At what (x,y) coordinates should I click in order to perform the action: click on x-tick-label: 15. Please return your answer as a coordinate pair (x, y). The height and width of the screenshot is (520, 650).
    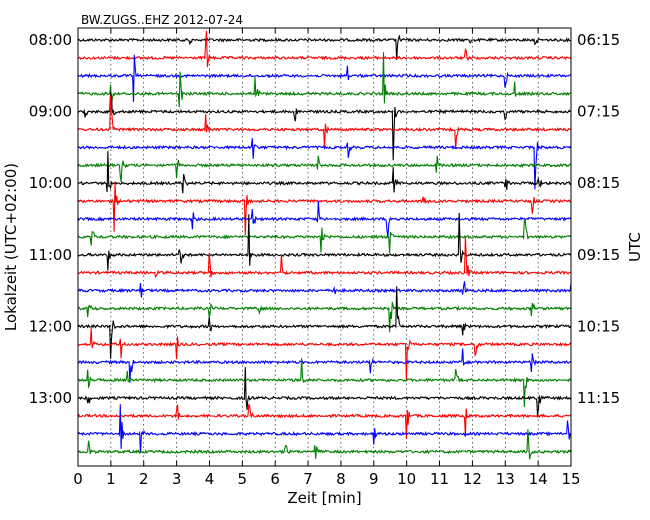
    Looking at the image, I should click on (570, 479).